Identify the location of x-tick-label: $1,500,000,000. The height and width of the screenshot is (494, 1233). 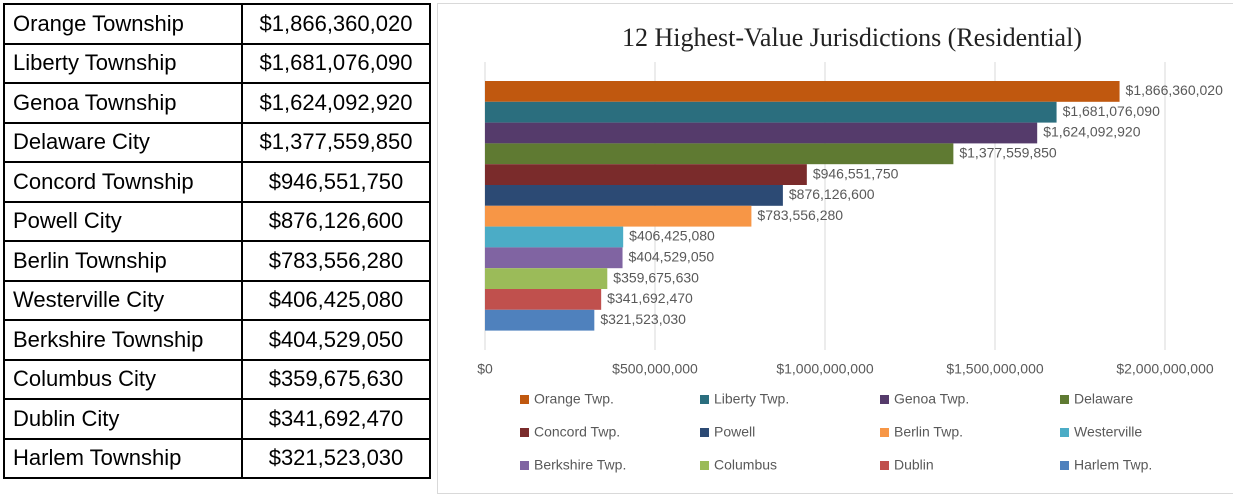
(995, 369).